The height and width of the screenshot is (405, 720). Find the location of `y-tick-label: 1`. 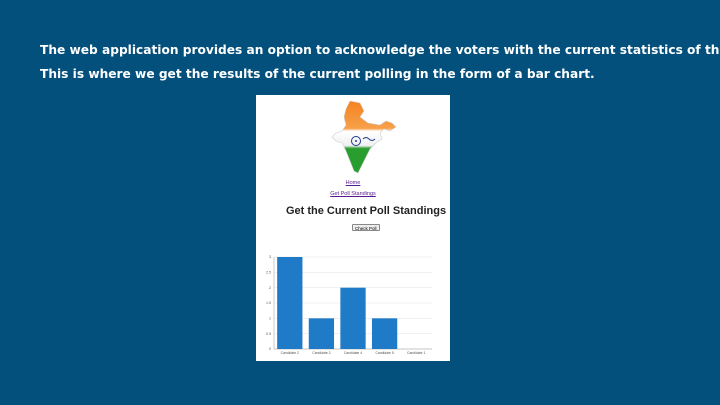

y-tick-label: 1 is located at coordinates (270, 319).